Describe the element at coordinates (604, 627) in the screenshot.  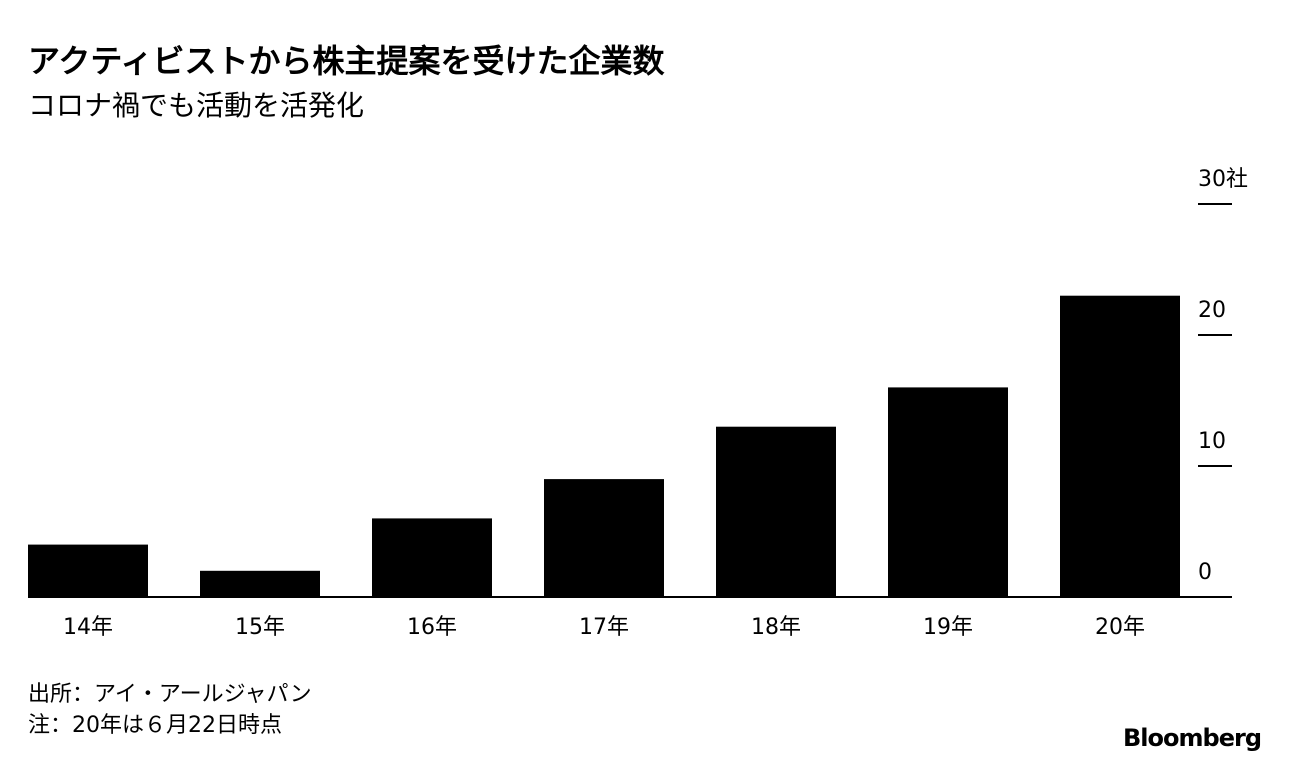
I see `x-tick-label: 17年` at that location.